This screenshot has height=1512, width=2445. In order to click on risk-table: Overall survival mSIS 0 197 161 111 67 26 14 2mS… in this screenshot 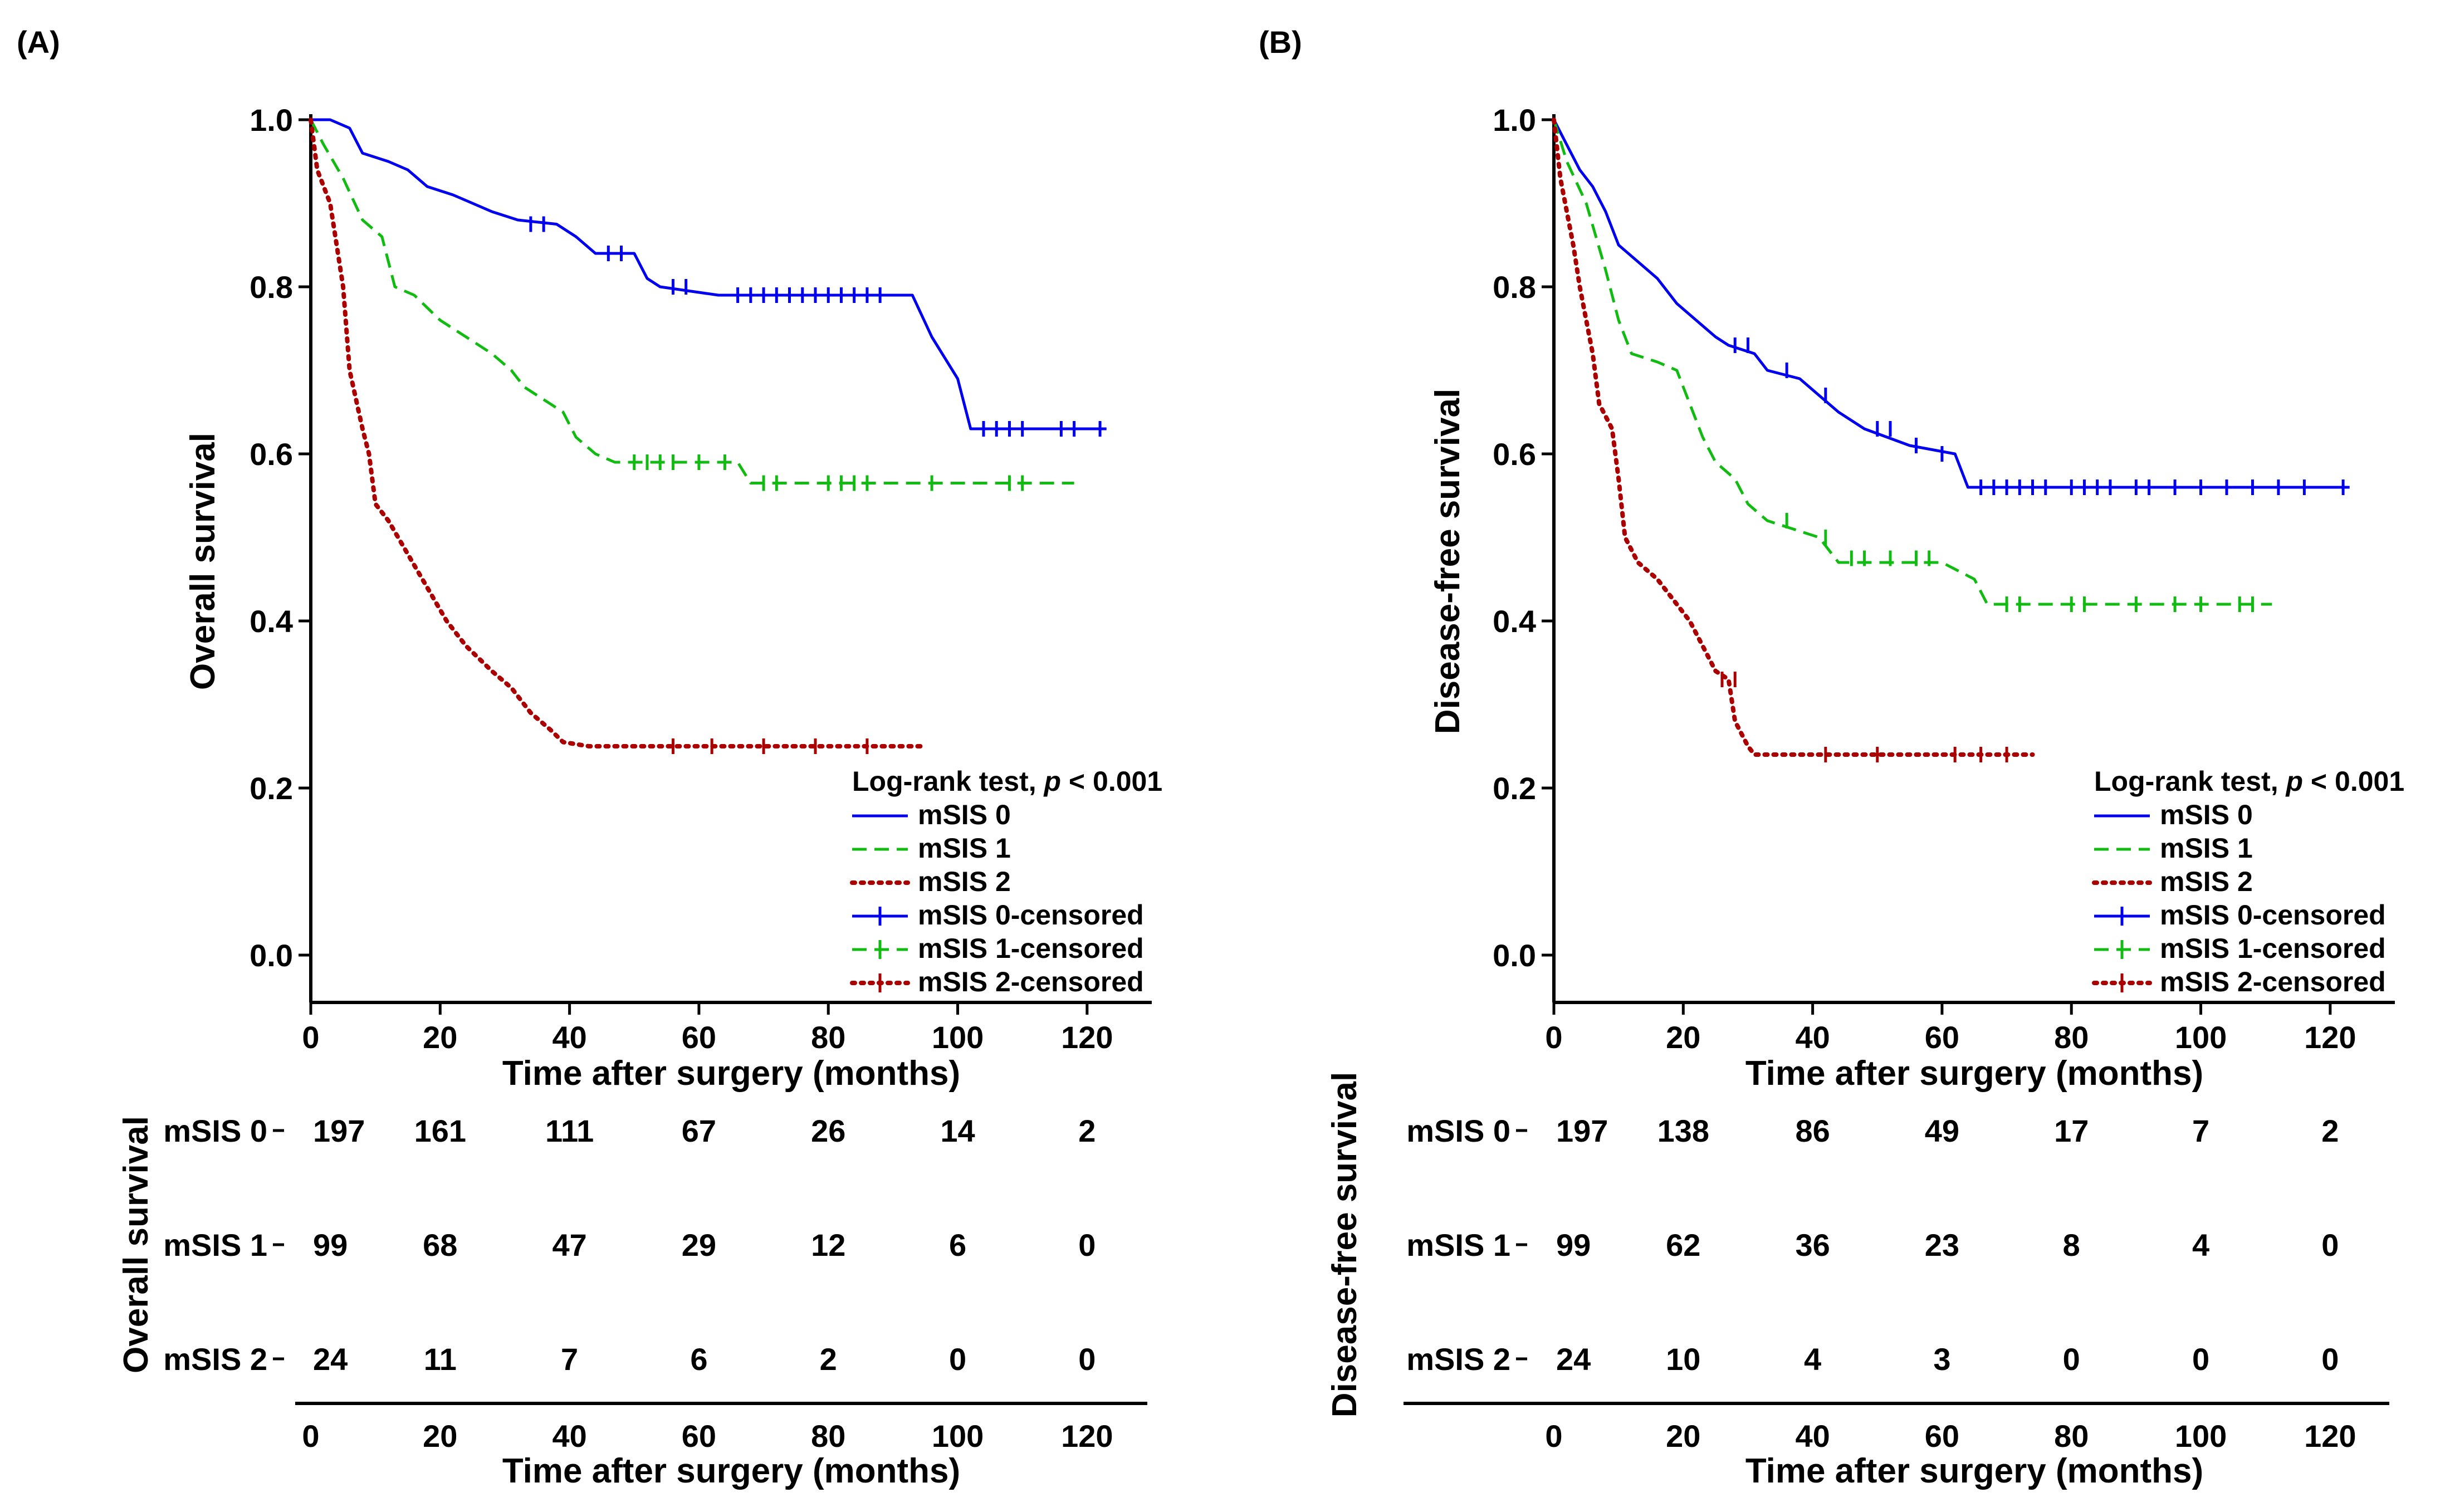, I will do `click(632, 1301)`.